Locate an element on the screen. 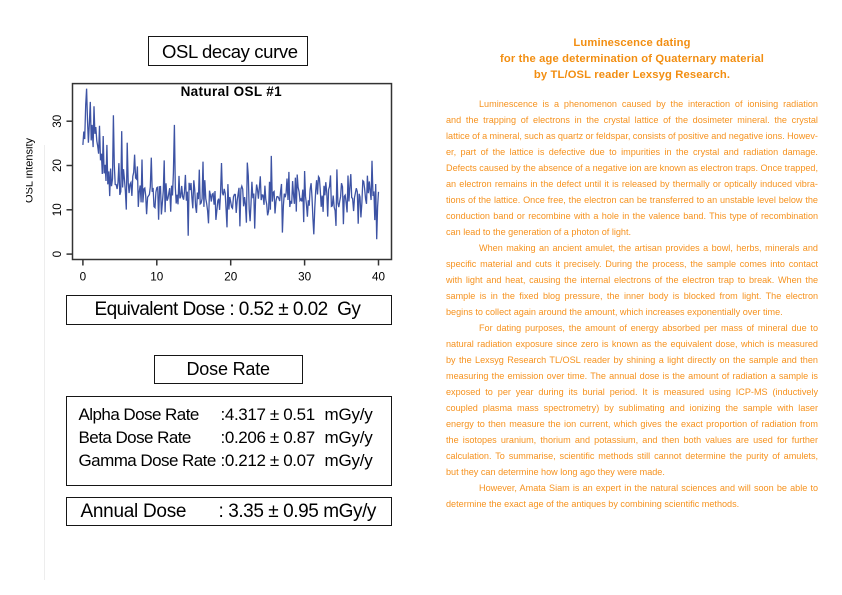 Image resolution: width=842 pixels, height=595 pixels. svg-text: 40 is located at coordinates (379, 276).